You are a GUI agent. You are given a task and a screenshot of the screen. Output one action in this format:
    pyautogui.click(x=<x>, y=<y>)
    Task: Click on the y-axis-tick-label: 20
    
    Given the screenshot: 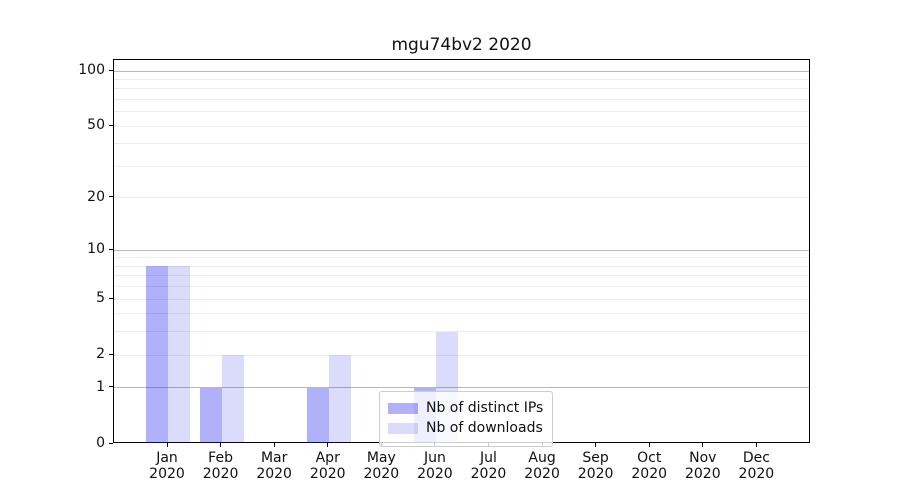 What is the action you would take?
    pyautogui.click(x=96, y=196)
    